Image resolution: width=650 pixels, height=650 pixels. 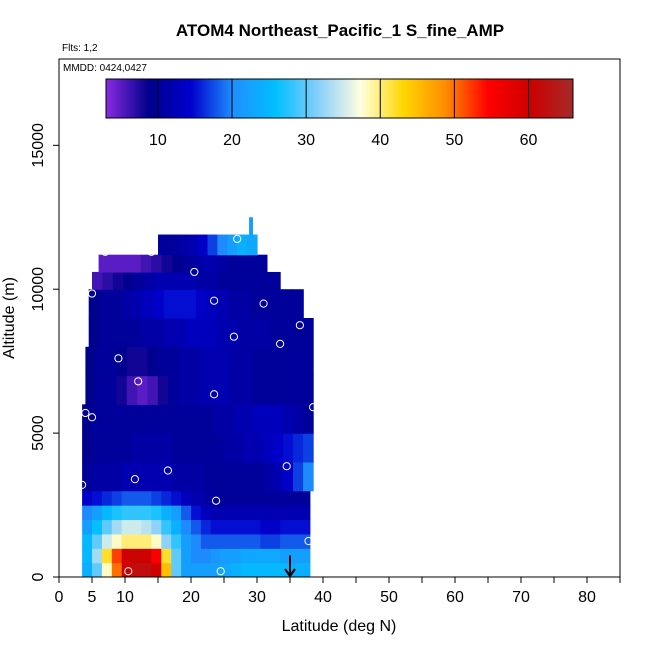 What do you see at coordinates (290, 566) in the screenshot?
I see `arrow-marker` at bounding box center [290, 566].